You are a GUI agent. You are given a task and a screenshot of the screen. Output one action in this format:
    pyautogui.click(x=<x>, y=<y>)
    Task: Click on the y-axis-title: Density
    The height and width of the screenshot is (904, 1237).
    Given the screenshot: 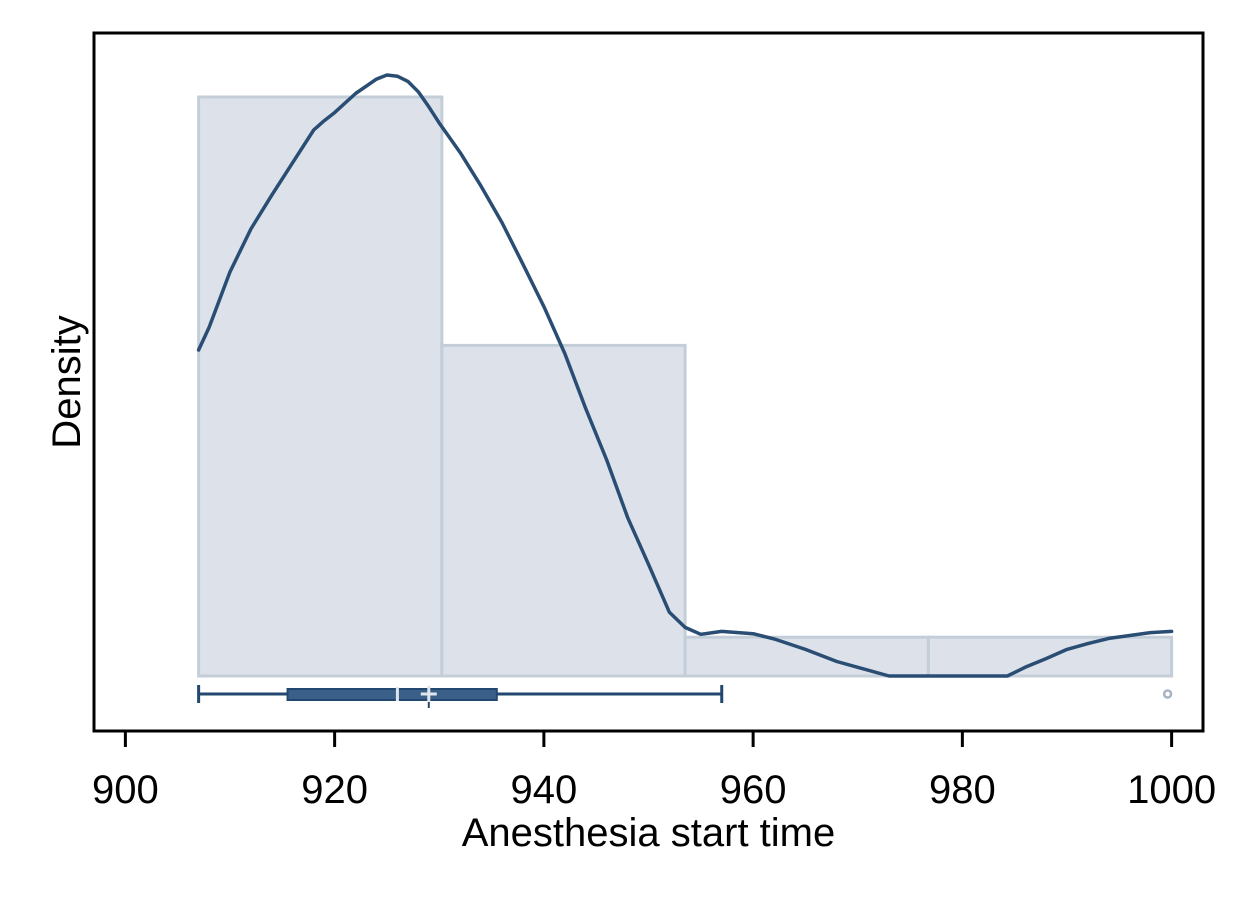 What is the action you would take?
    pyautogui.click(x=67, y=381)
    